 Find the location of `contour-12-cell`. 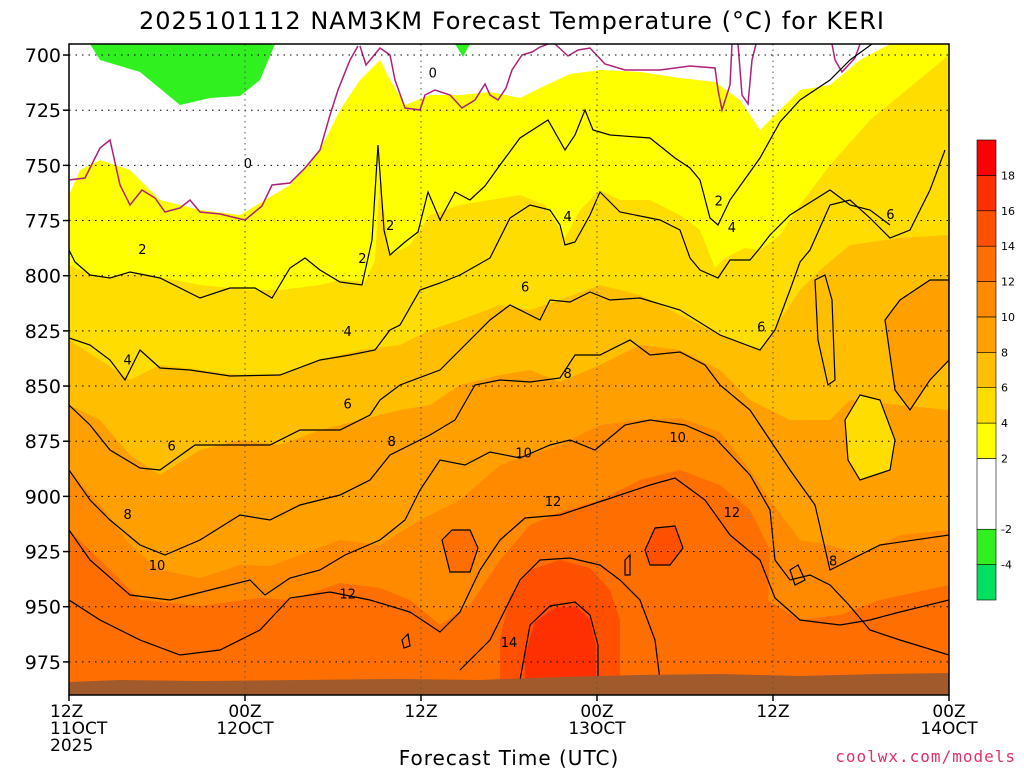

contour-12-cell is located at coordinates (664, 545).